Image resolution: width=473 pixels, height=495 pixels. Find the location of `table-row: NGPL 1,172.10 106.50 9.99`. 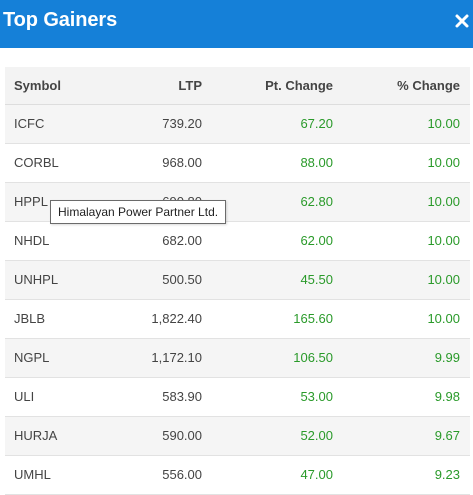

table-row: NGPL 1,172.10 106.50 9.99 is located at coordinates (237, 357).